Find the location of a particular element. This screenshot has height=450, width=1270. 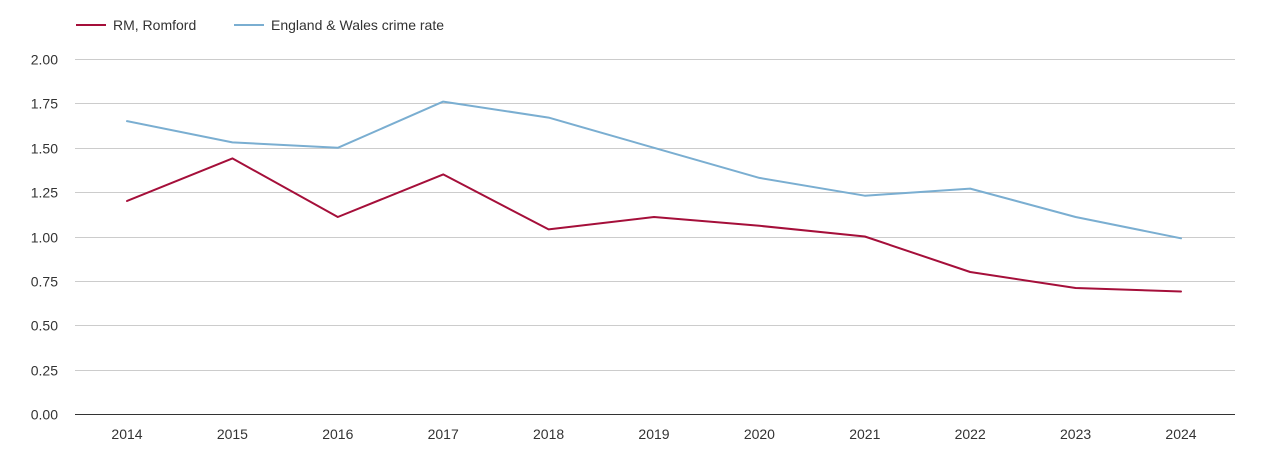

x-tick-label: 2022 is located at coordinates (970, 434).